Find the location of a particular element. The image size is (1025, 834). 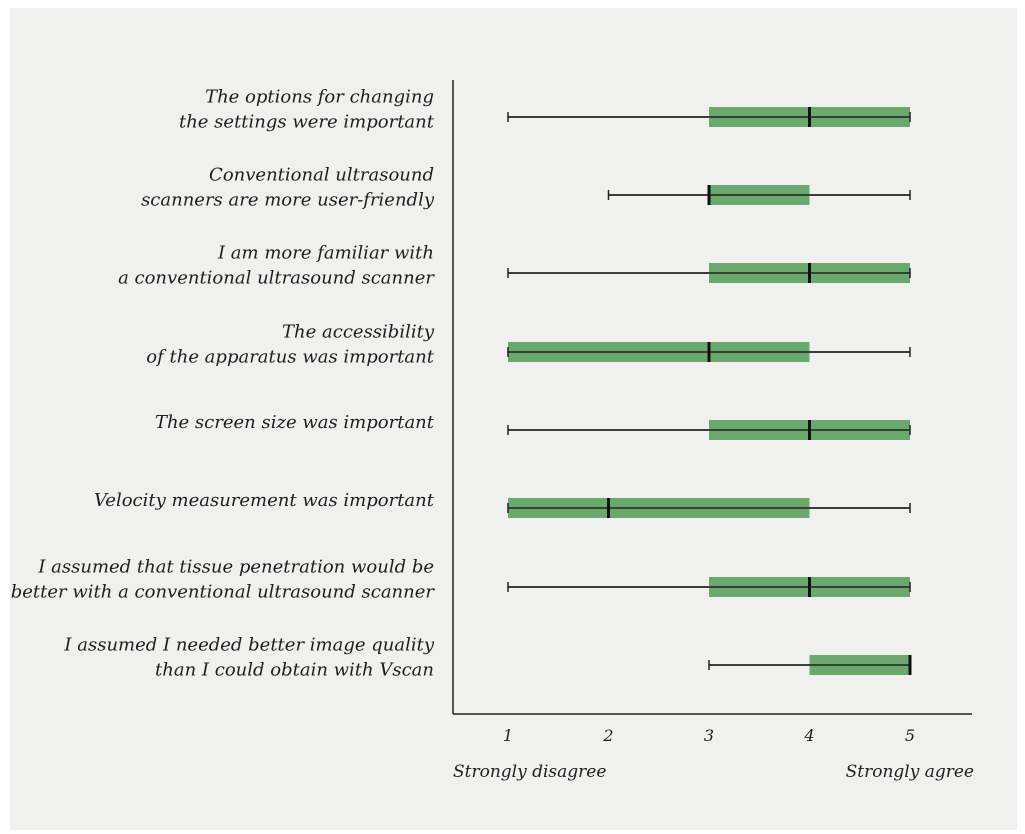

category-label: Velocity measurement was important is located at coordinates (264, 500).